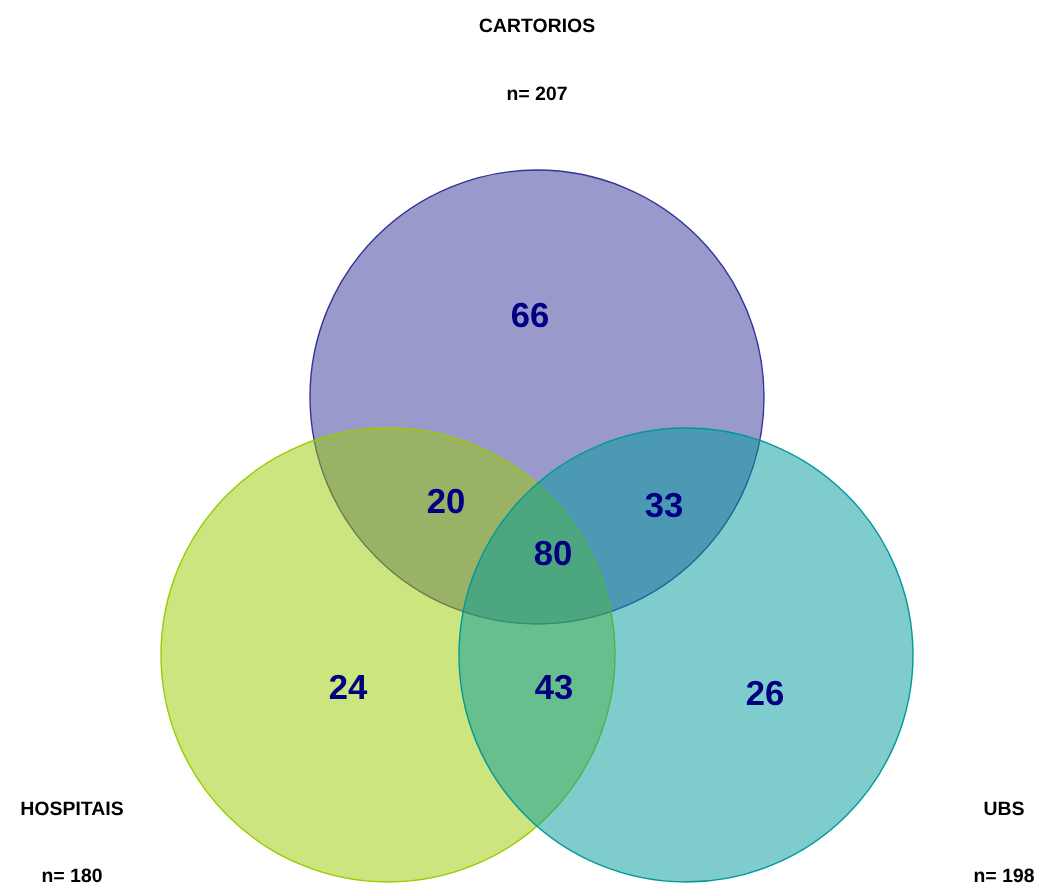  What do you see at coordinates (1004, 808) in the screenshot?
I see `text: UBS` at bounding box center [1004, 808].